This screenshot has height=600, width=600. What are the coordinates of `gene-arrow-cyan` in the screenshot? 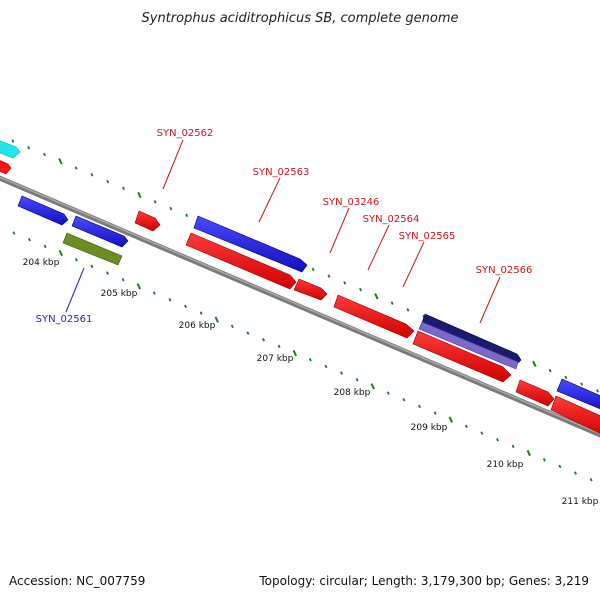 It's located at (10, 148).